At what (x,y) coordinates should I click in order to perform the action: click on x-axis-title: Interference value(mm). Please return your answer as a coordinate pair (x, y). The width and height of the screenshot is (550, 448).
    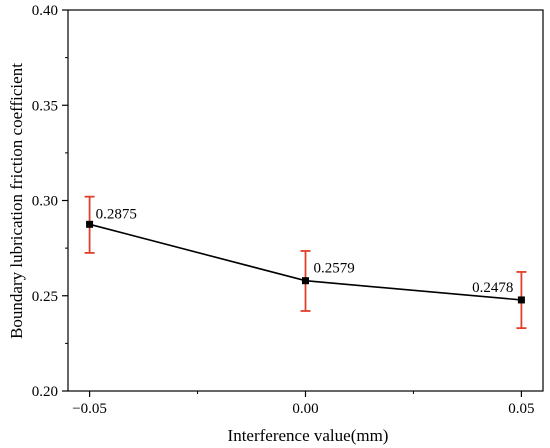
    Looking at the image, I should click on (308, 435).